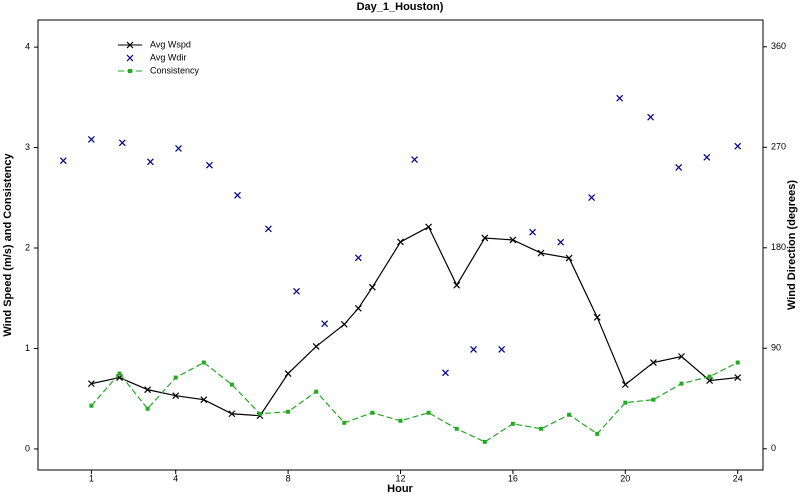  I want to click on legend-label: Avg Wspd, so click(170, 44).